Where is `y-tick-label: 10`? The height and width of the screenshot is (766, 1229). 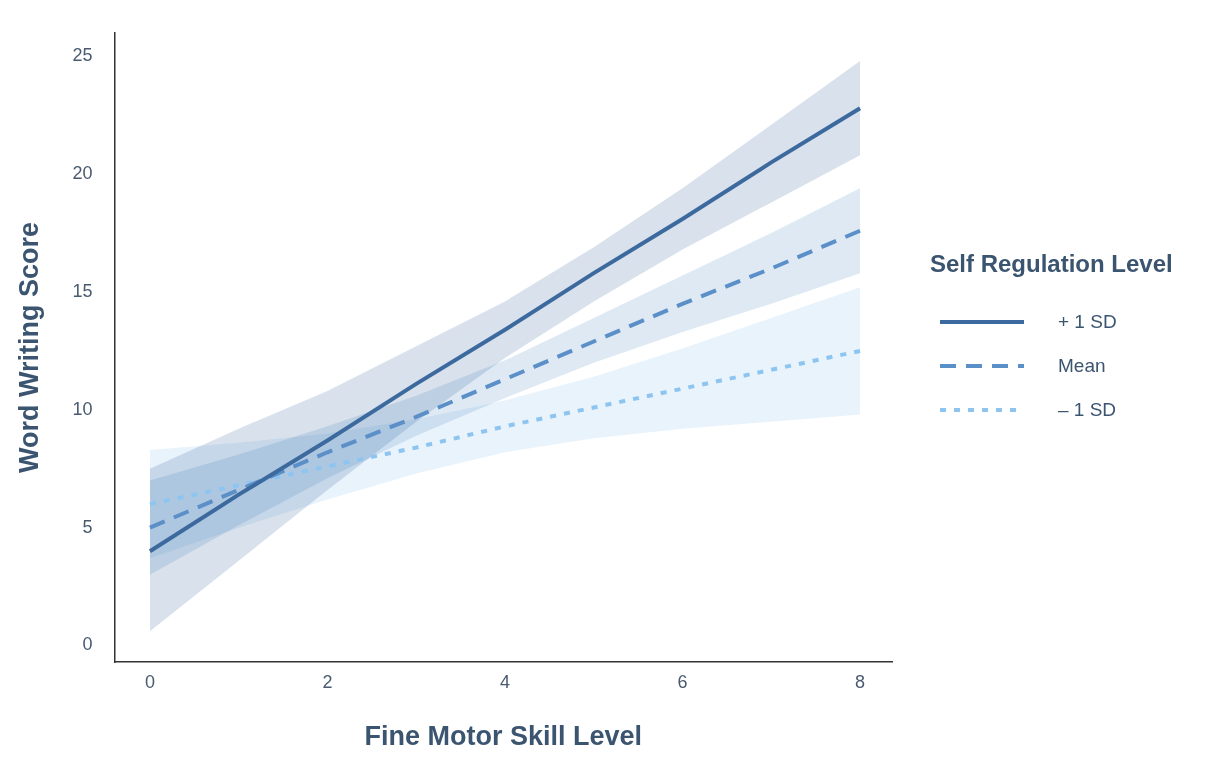 y-tick-label: 10 is located at coordinates (82, 408).